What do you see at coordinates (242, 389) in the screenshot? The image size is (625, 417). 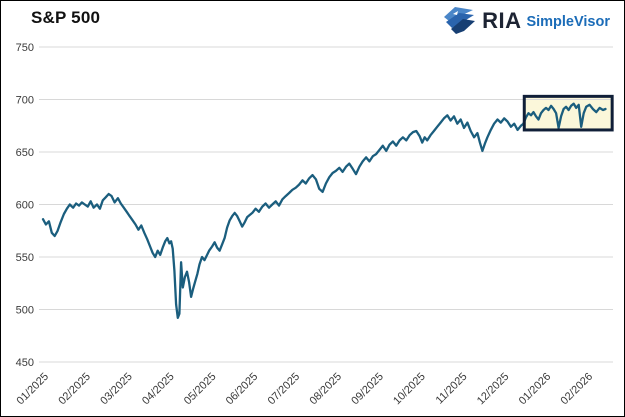 I see `x-tick-label: 06/2025` at bounding box center [242, 389].